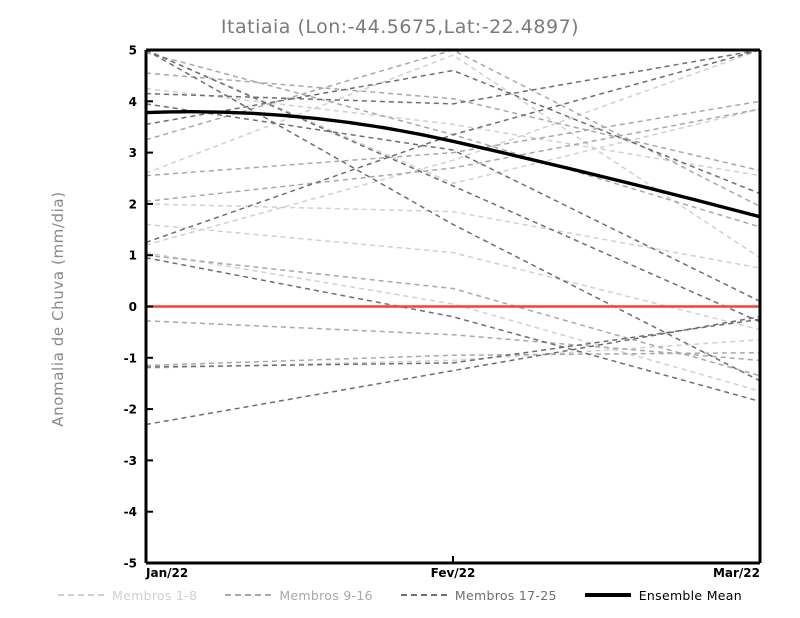 The height and width of the screenshot is (618, 800). Describe the element at coordinates (155, 595) in the screenshot. I see `legend-label: Membros 1-8` at that location.